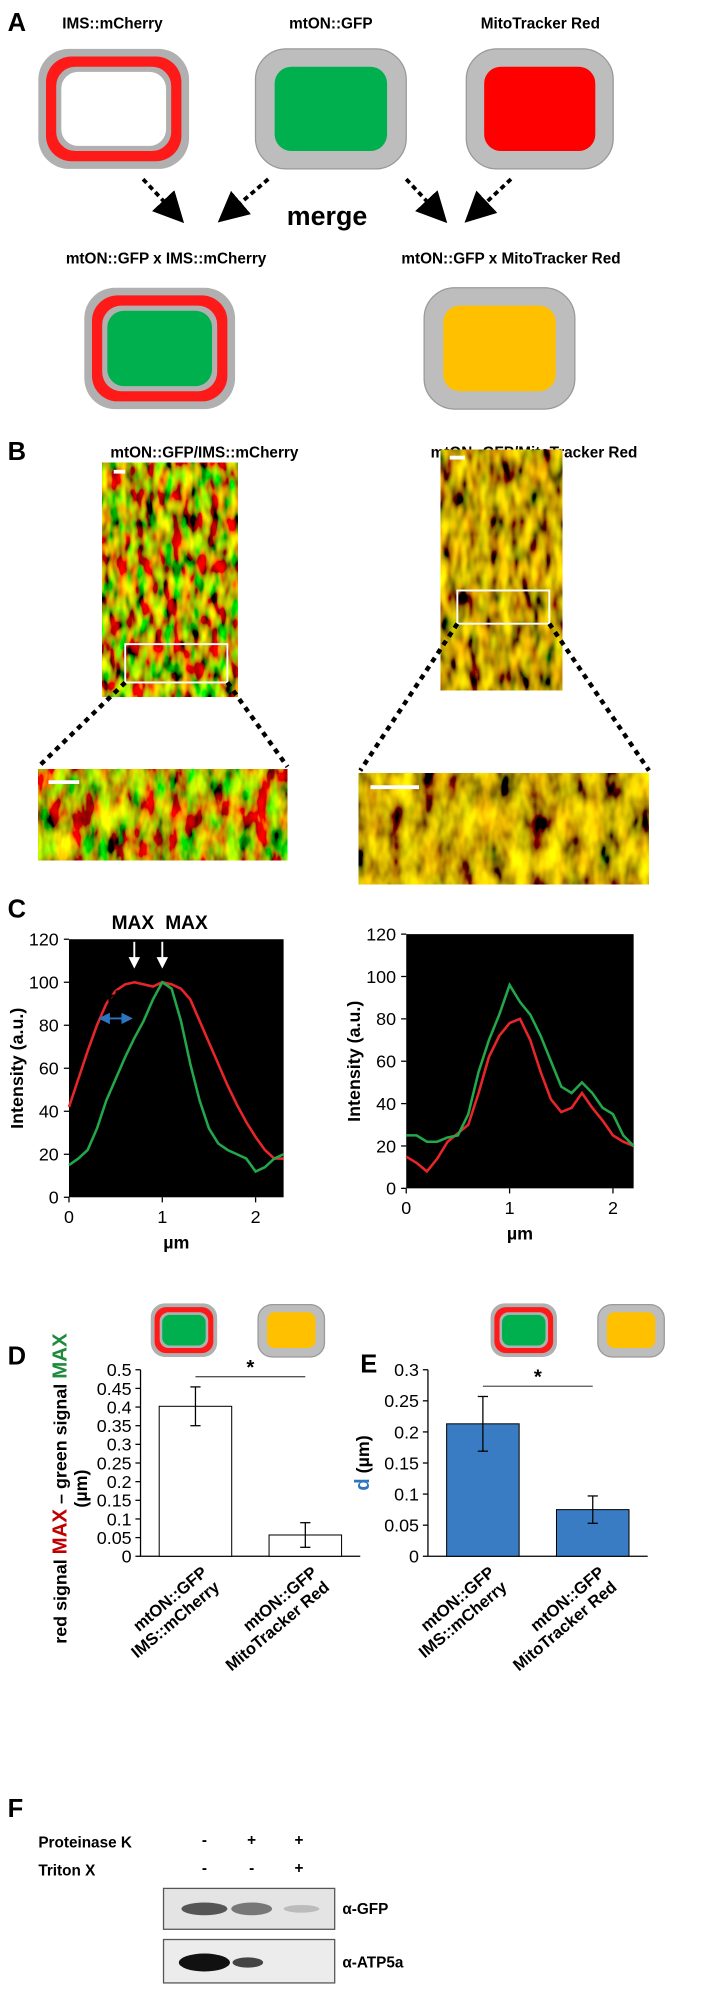 This screenshot has width=709, height=1996. What do you see at coordinates (113, 1000) in the screenshot?
I see `d-annotation: d` at bounding box center [113, 1000].